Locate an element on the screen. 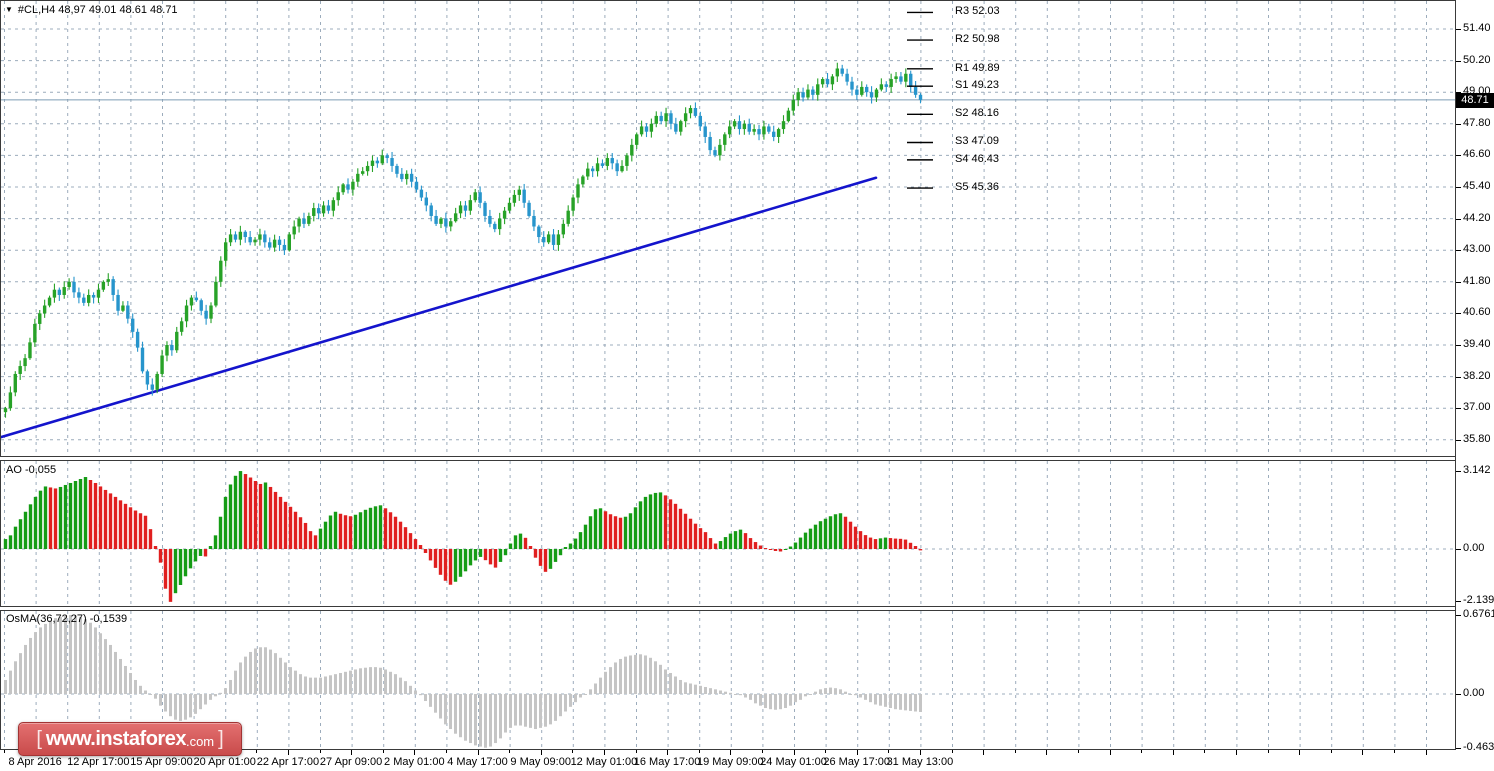 Image resolution: width=1494 pixels, height=771 pixels. osma-indicator-label: OsMA(36,72,27) -0,1539 is located at coordinates (67, 619).